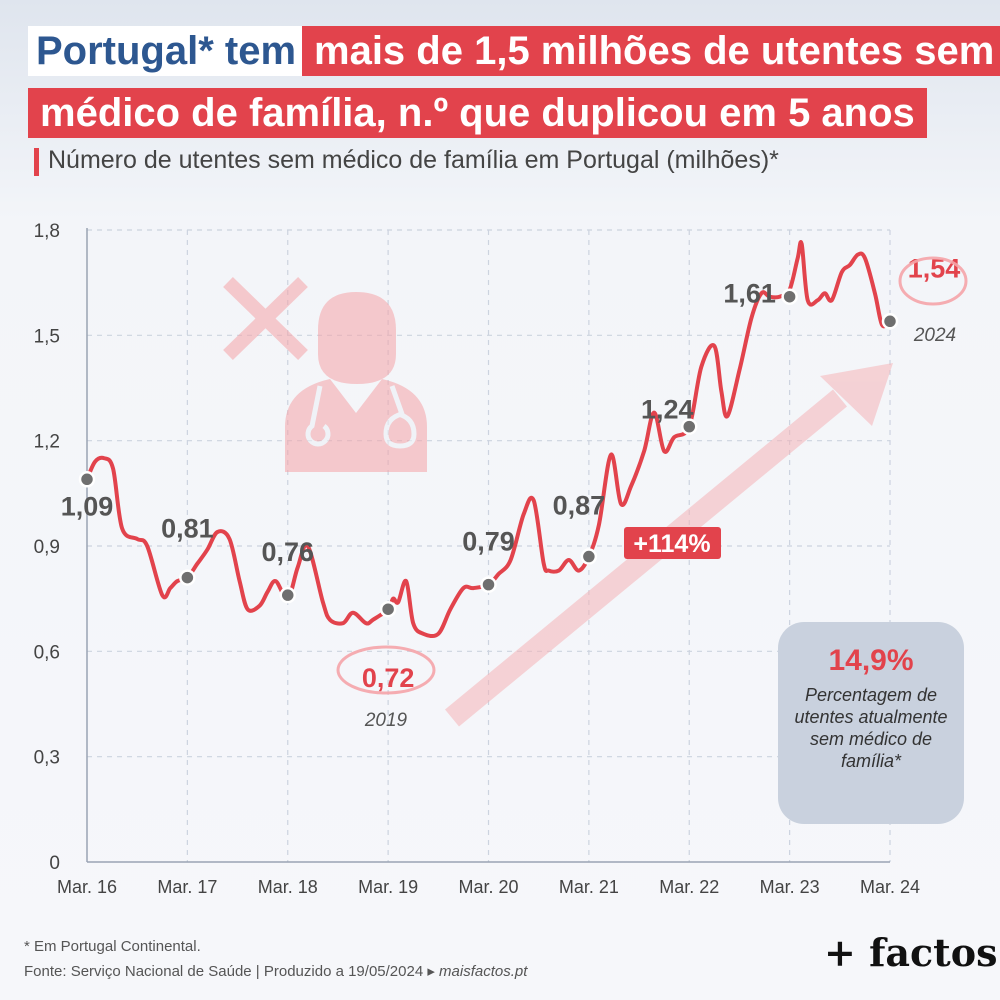 The height and width of the screenshot is (1000, 1000). I want to click on high-highlight, so click(933, 281).